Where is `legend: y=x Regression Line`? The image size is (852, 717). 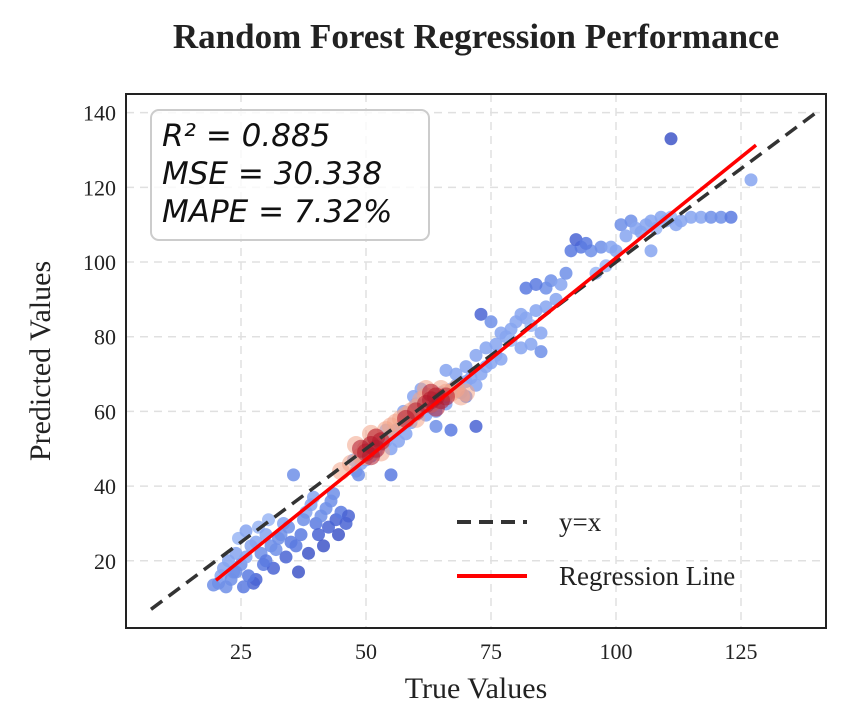 legend: y=x Regression Line is located at coordinates (596, 549).